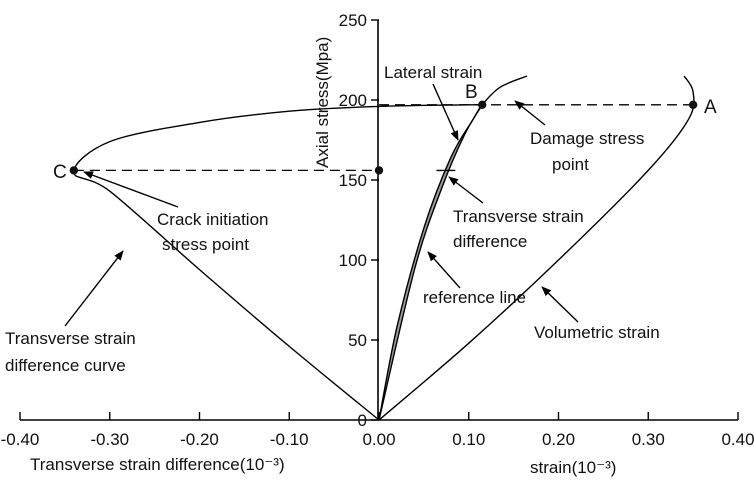  I want to click on x-axis-title-right: strain(10⁻³), so click(573, 467).